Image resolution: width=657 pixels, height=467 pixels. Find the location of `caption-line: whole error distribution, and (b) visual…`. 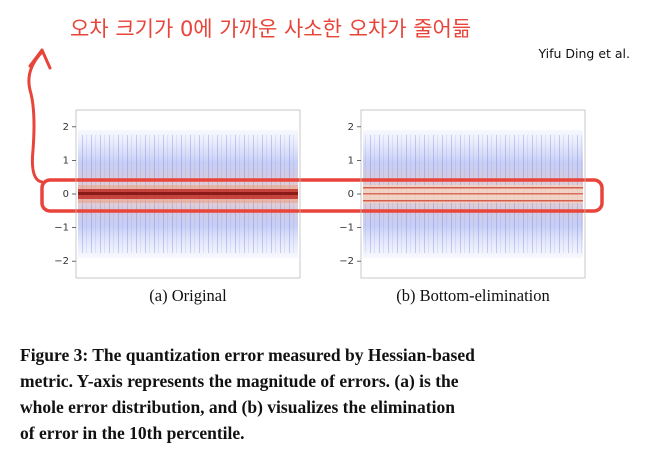

caption-line: whole error distribution, and (b) visual… is located at coordinates (237, 407).